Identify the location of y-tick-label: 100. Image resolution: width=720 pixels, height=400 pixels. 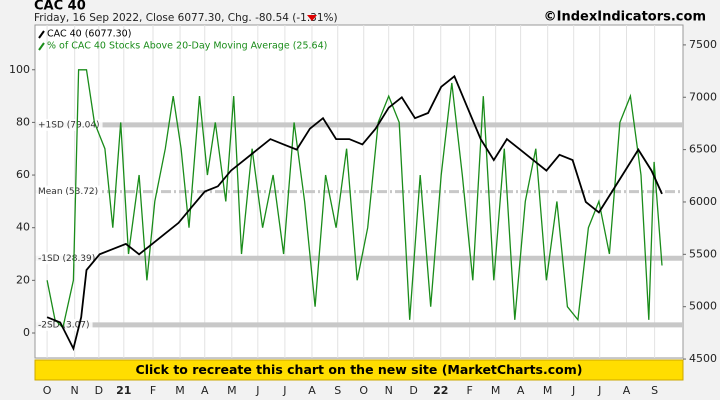
(19, 69).